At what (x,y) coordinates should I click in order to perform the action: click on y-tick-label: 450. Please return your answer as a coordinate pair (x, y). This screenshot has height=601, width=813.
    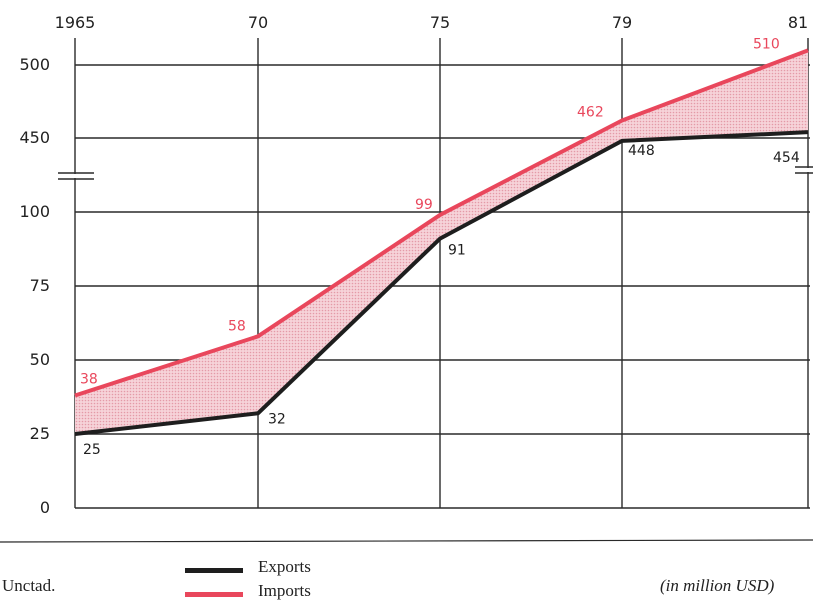
    Looking at the image, I should click on (34, 137).